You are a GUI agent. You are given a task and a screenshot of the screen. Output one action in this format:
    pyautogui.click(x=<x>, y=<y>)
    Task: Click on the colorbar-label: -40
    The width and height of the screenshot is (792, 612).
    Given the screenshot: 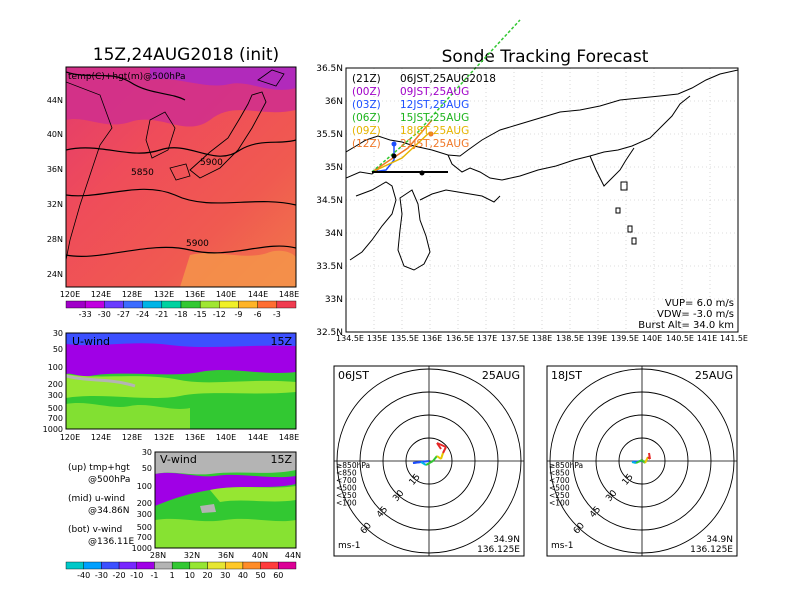 What is the action you would take?
    pyautogui.click(x=83, y=575)
    